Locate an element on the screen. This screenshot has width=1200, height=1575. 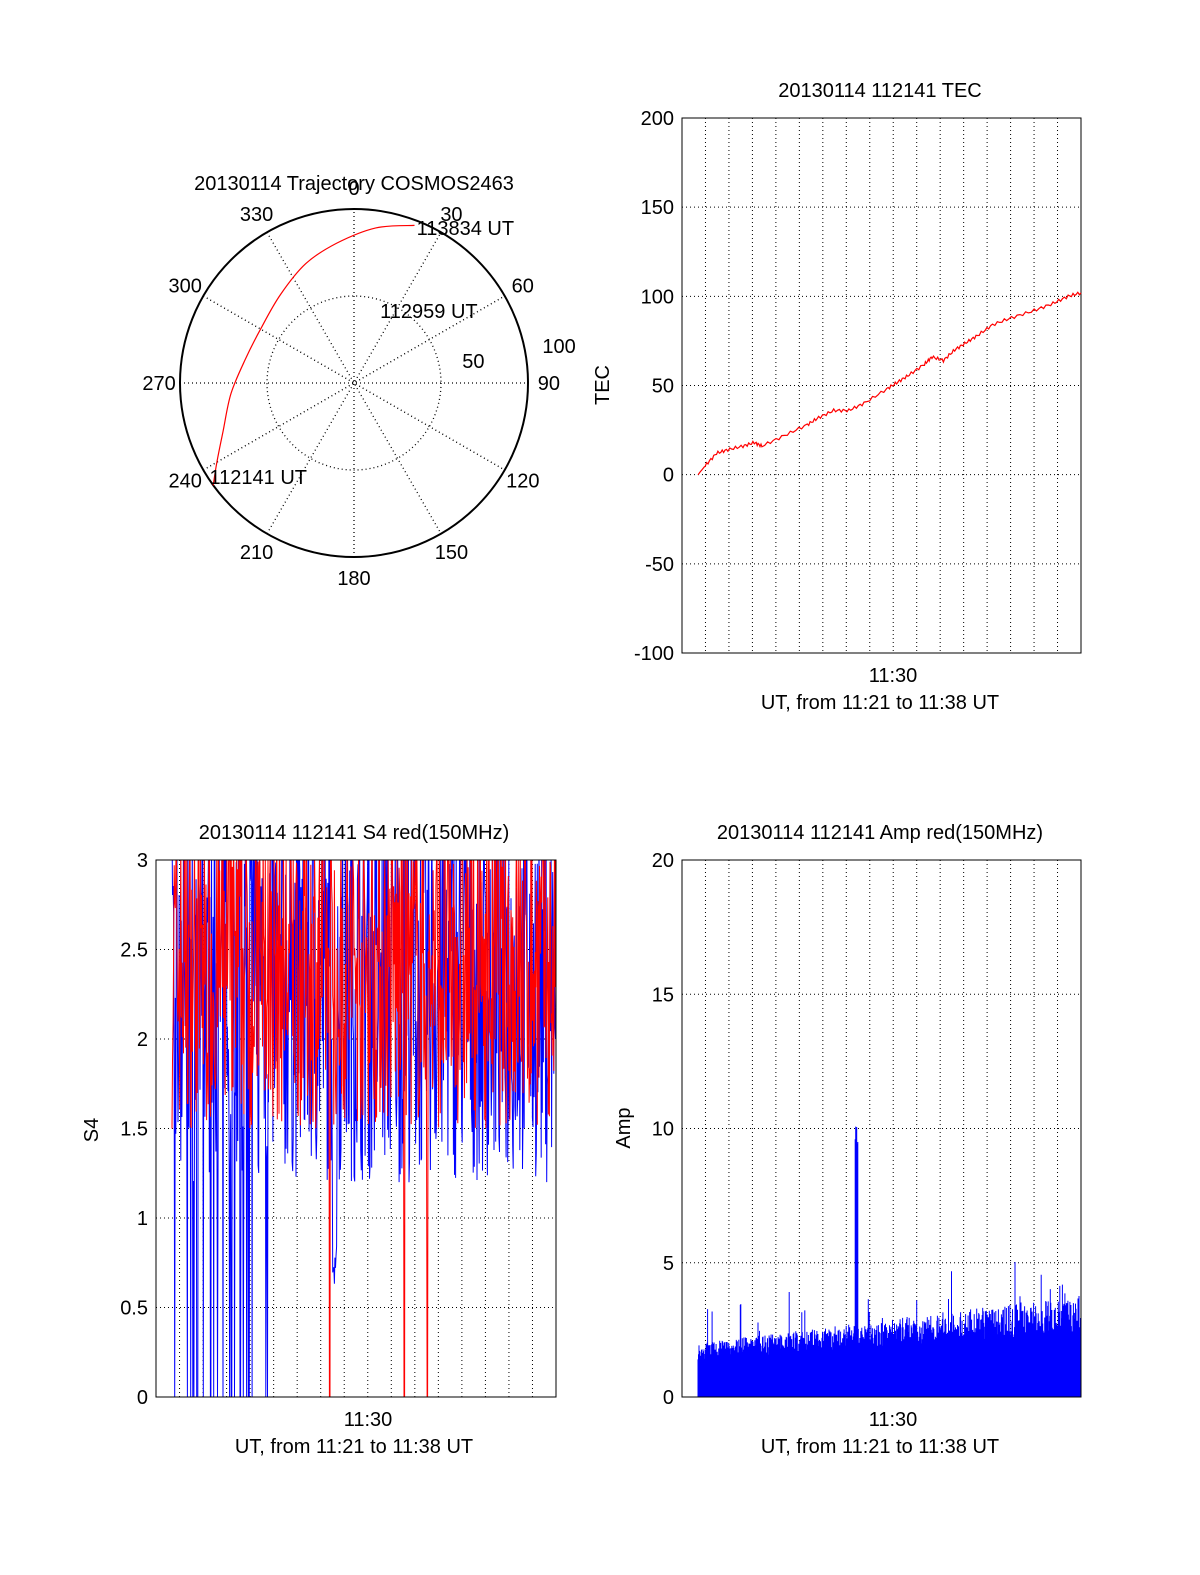
trajectory-track is located at coordinates (313, 355).